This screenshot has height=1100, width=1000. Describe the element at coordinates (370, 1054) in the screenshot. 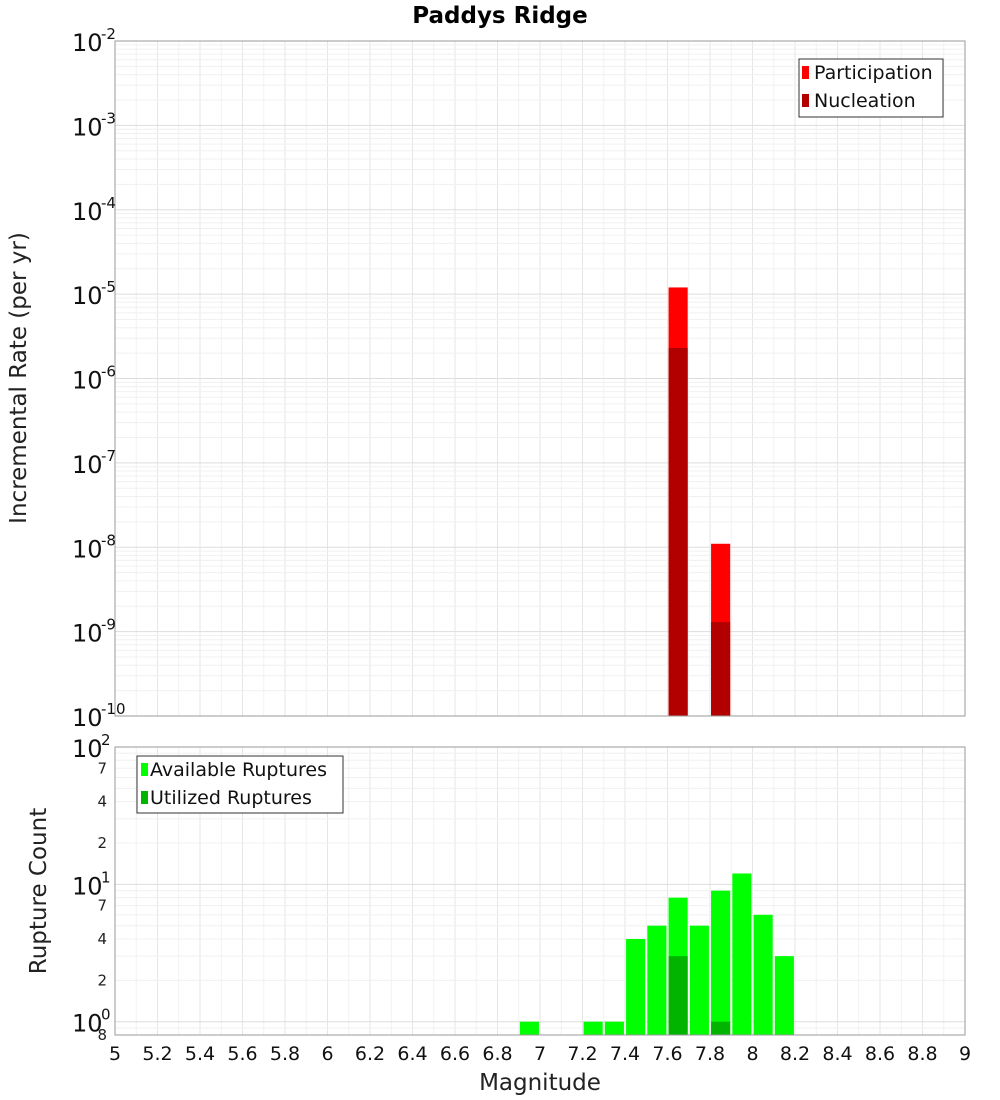

I see `x-tick-label: 6.2` at that location.